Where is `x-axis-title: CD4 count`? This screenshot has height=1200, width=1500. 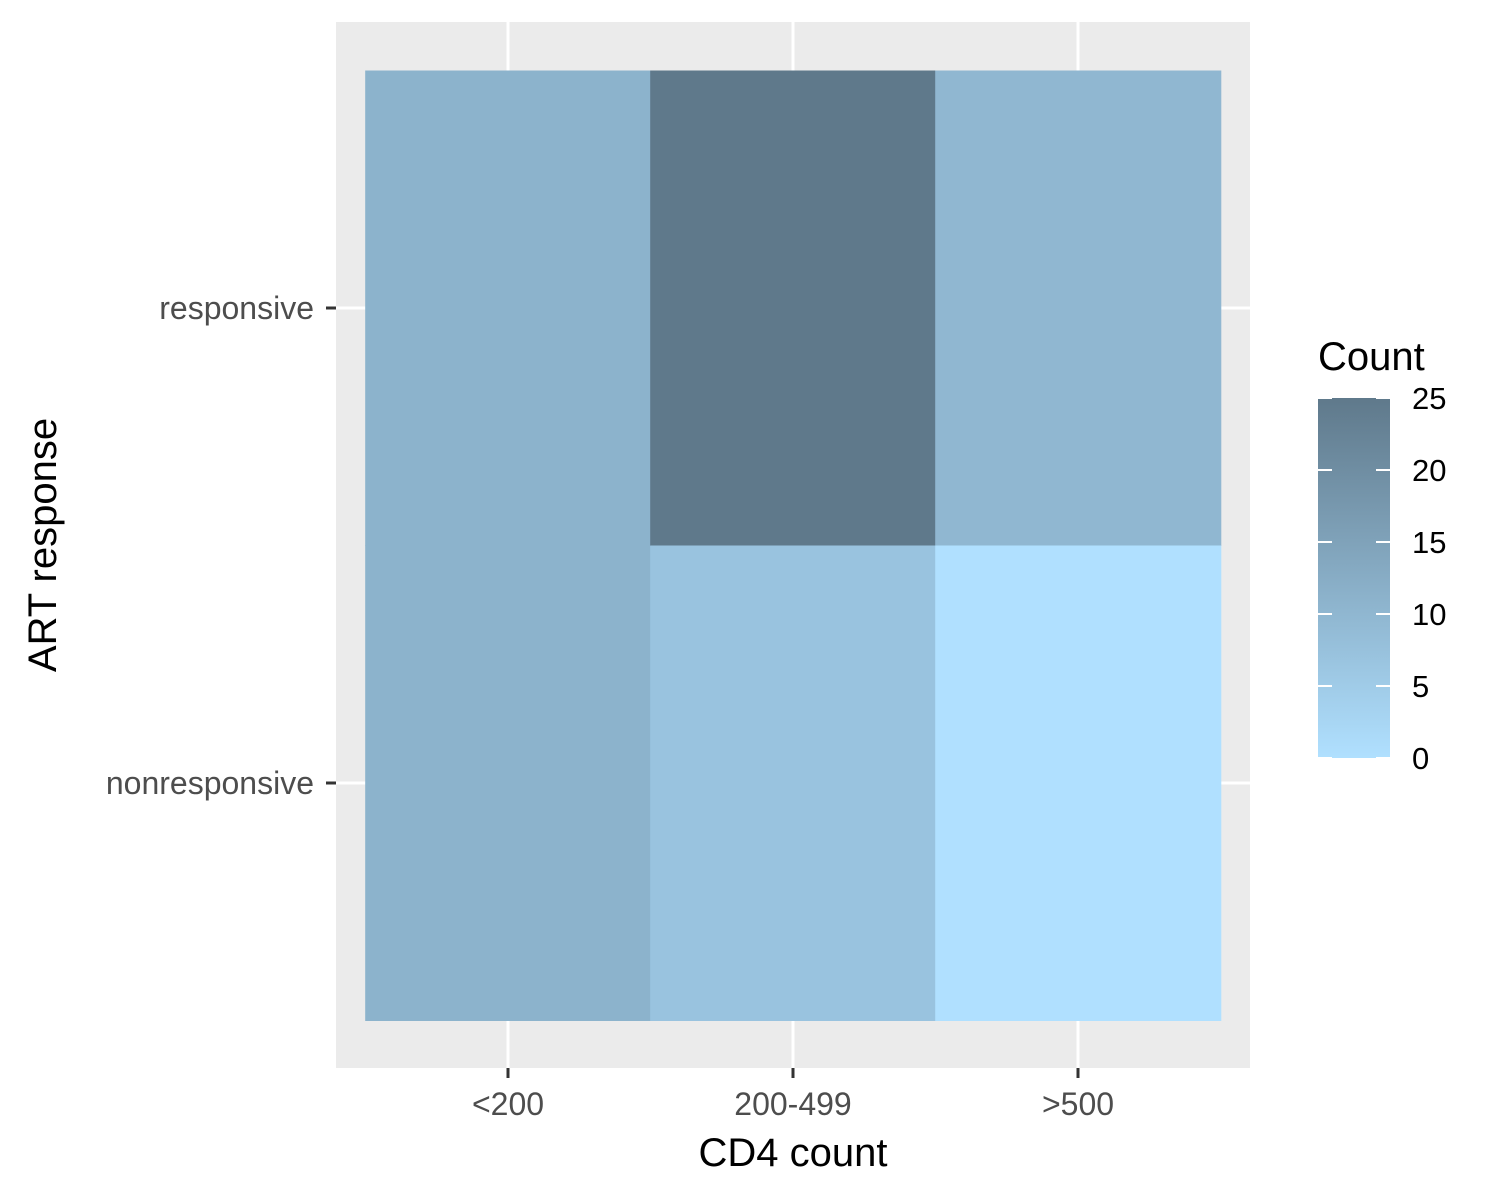 x-axis-title: CD4 count is located at coordinates (793, 1153).